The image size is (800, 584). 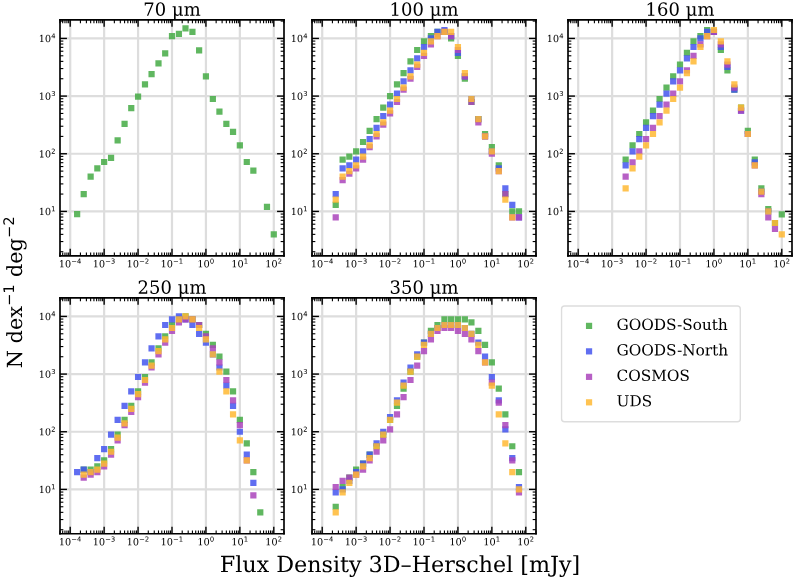 I want to click on x-axis-title: Flux Density 3D–Herschel [mJy], so click(x=400, y=566).